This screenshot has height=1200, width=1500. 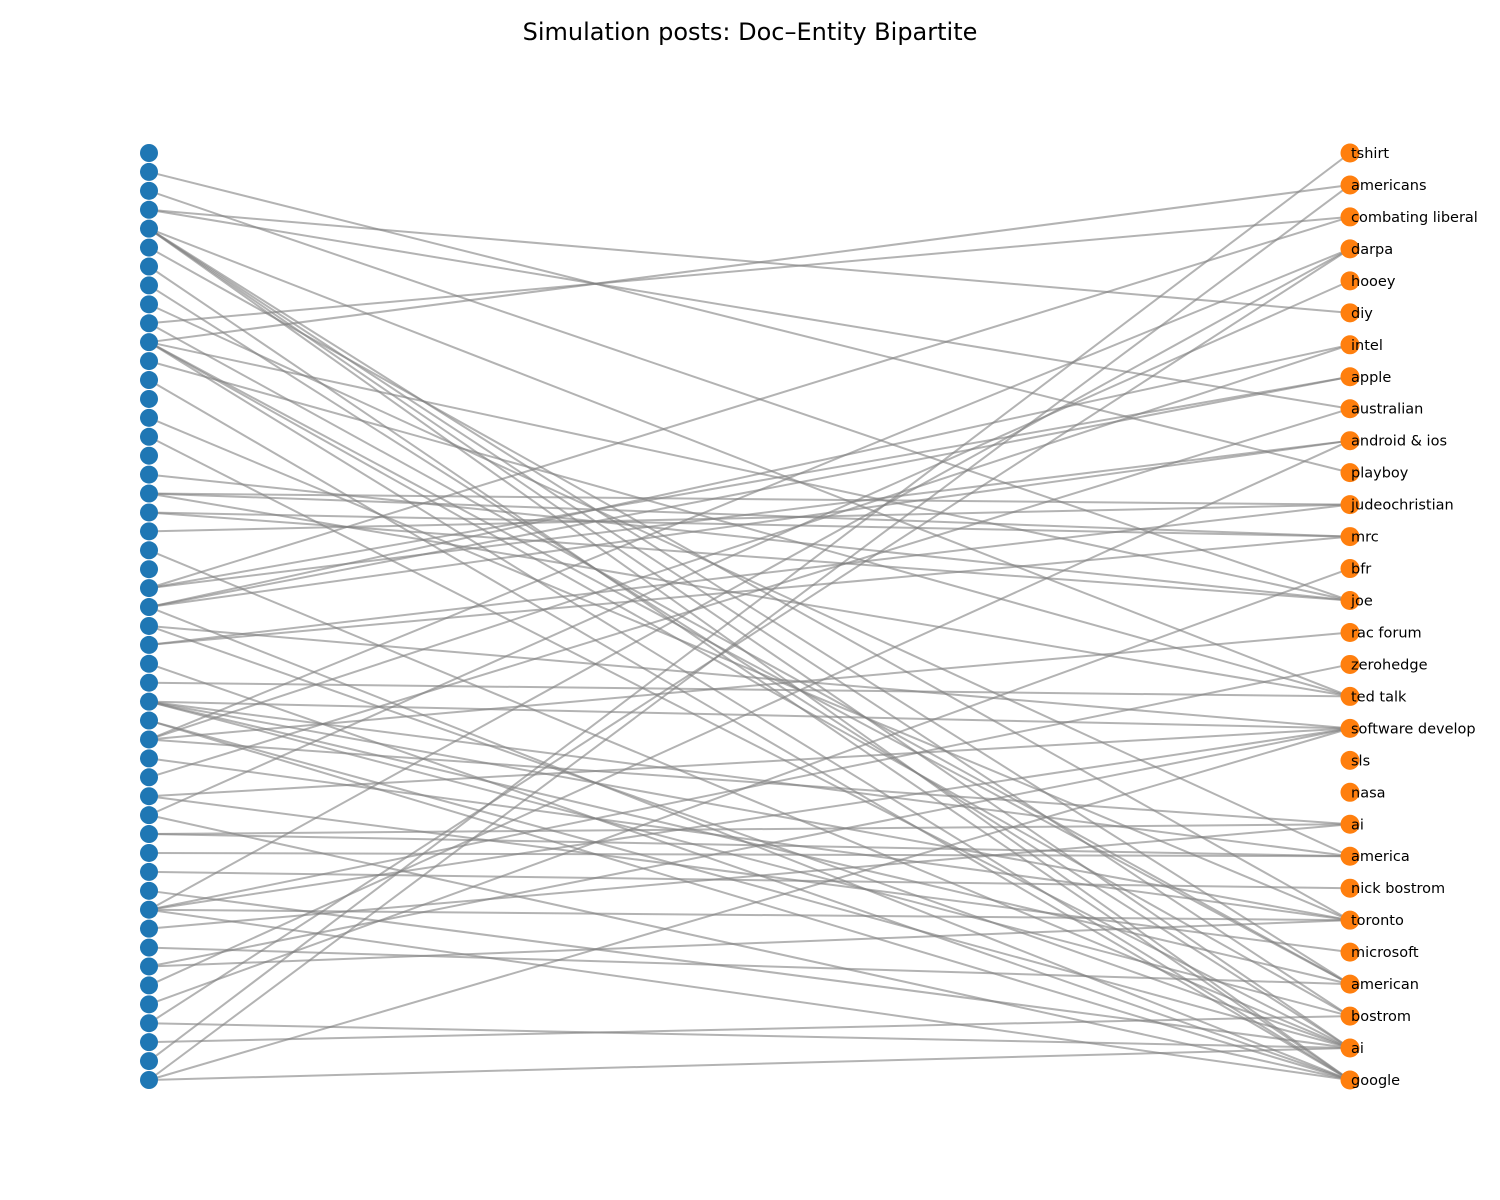 I want to click on entity-label: zerohedge, so click(x=1389, y=665).